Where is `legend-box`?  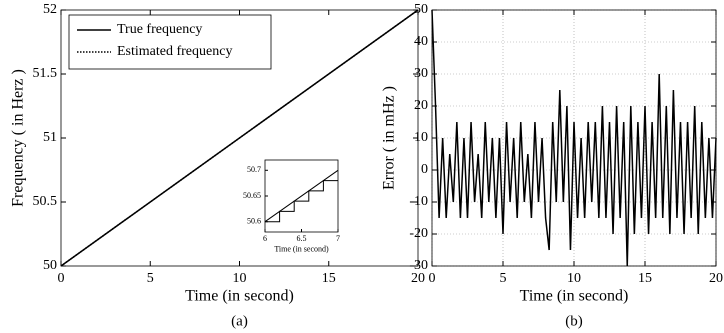 legend-box is located at coordinates (170, 42).